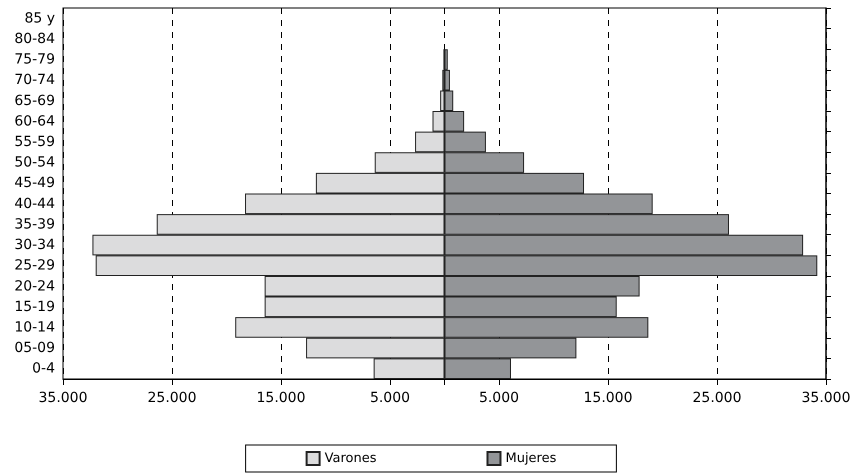  Describe the element at coordinates (34, 142) in the screenshot. I see `y-tick-label: 55-59` at that location.